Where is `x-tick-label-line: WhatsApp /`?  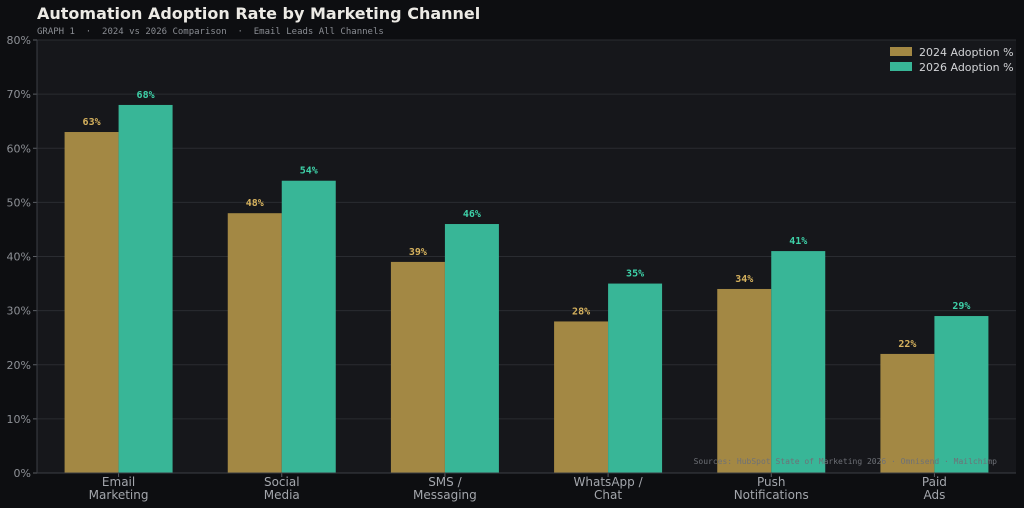 x-tick-label-line: WhatsApp / is located at coordinates (609, 482).